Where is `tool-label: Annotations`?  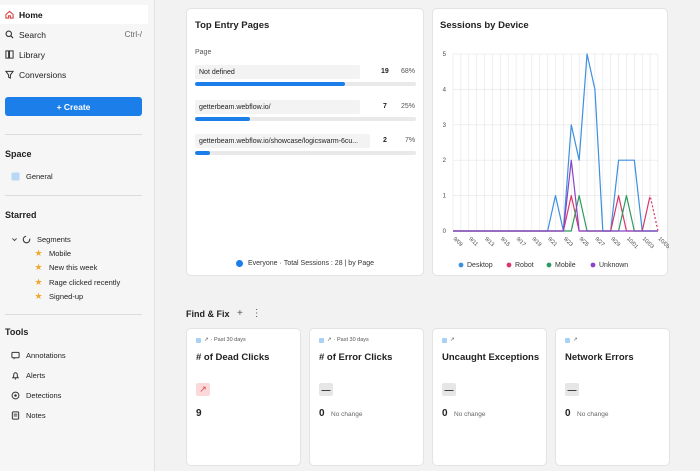 tool-label: Annotations is located at coordinates (46, 355).